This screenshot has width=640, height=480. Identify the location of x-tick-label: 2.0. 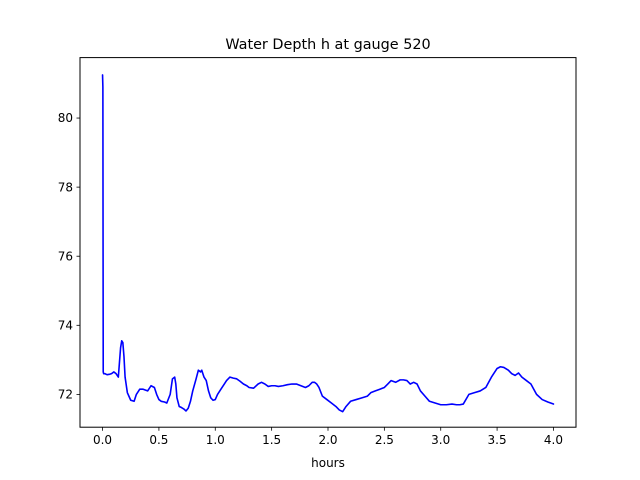
(327, 440).